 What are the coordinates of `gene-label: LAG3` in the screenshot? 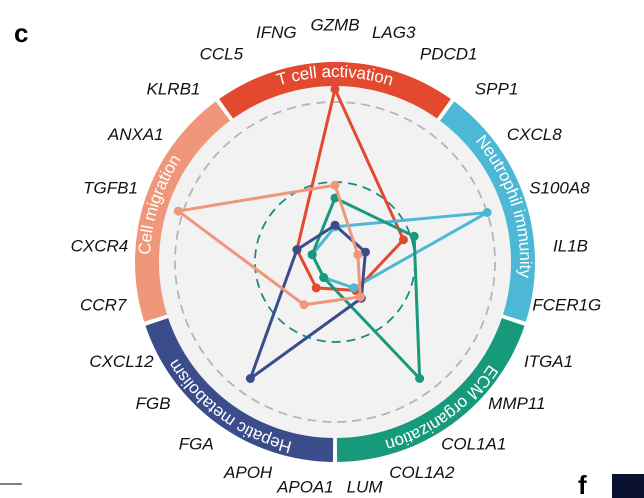 It's located at (394, 32).